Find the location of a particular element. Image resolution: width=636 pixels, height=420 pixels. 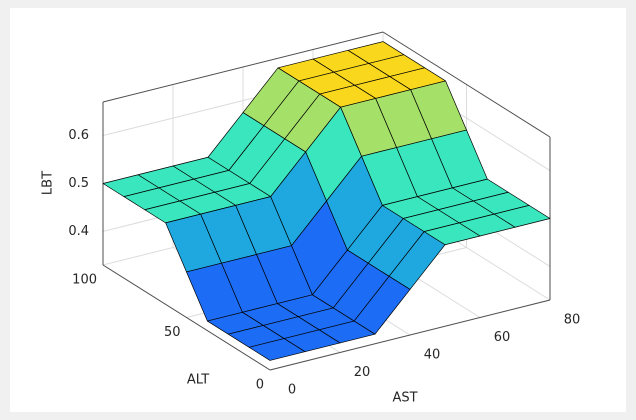

x-tick-label: 60 is located at coordinates (502, 337).